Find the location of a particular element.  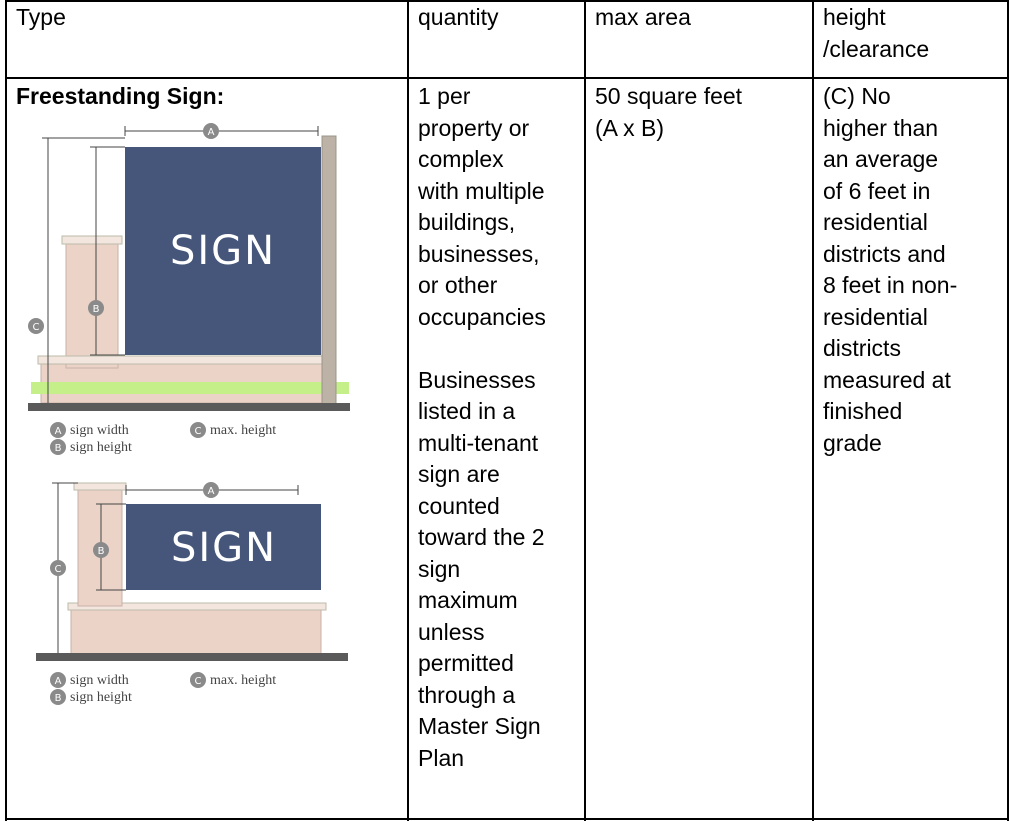

height-text: measured at is located at coordinates (887, 379).